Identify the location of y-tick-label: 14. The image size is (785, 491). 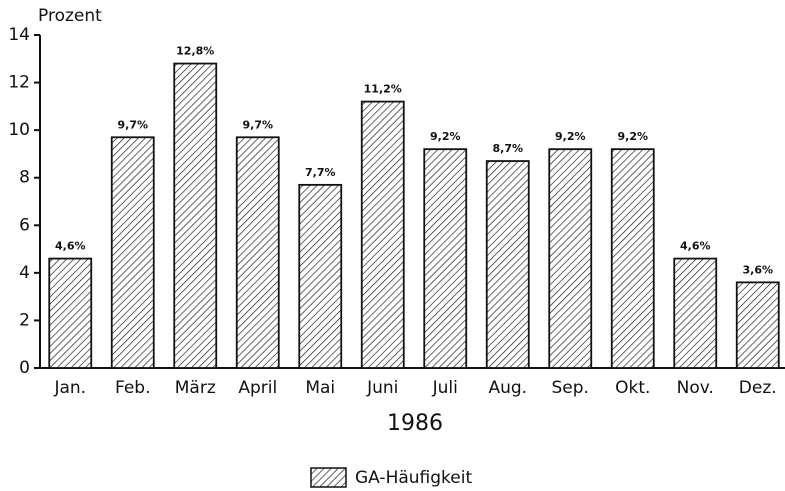
(19, 35).